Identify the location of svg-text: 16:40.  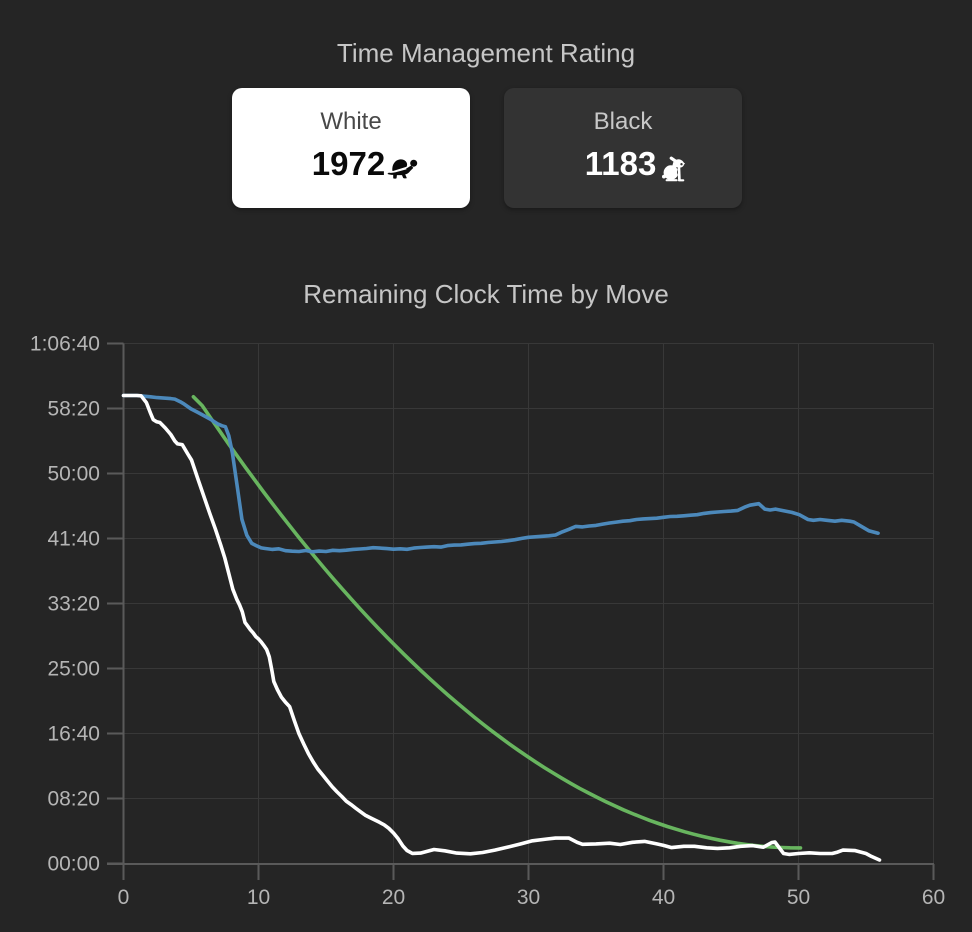
(73, 734).